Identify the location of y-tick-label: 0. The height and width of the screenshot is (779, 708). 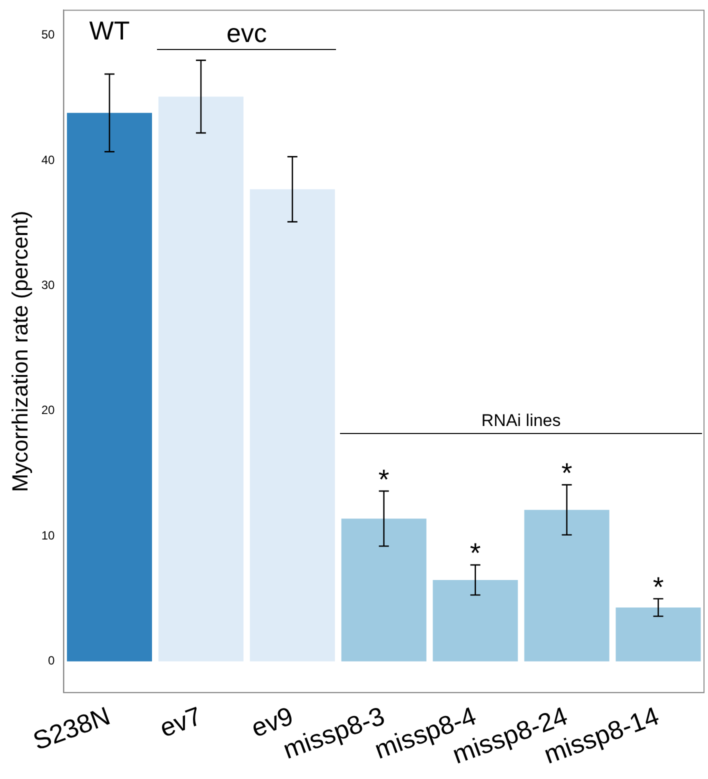
(52, 661).